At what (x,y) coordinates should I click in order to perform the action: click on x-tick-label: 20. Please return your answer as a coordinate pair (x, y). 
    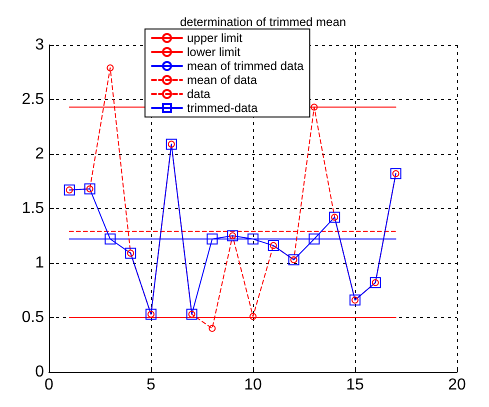
    Looking at the image, I should click on (457, 385).